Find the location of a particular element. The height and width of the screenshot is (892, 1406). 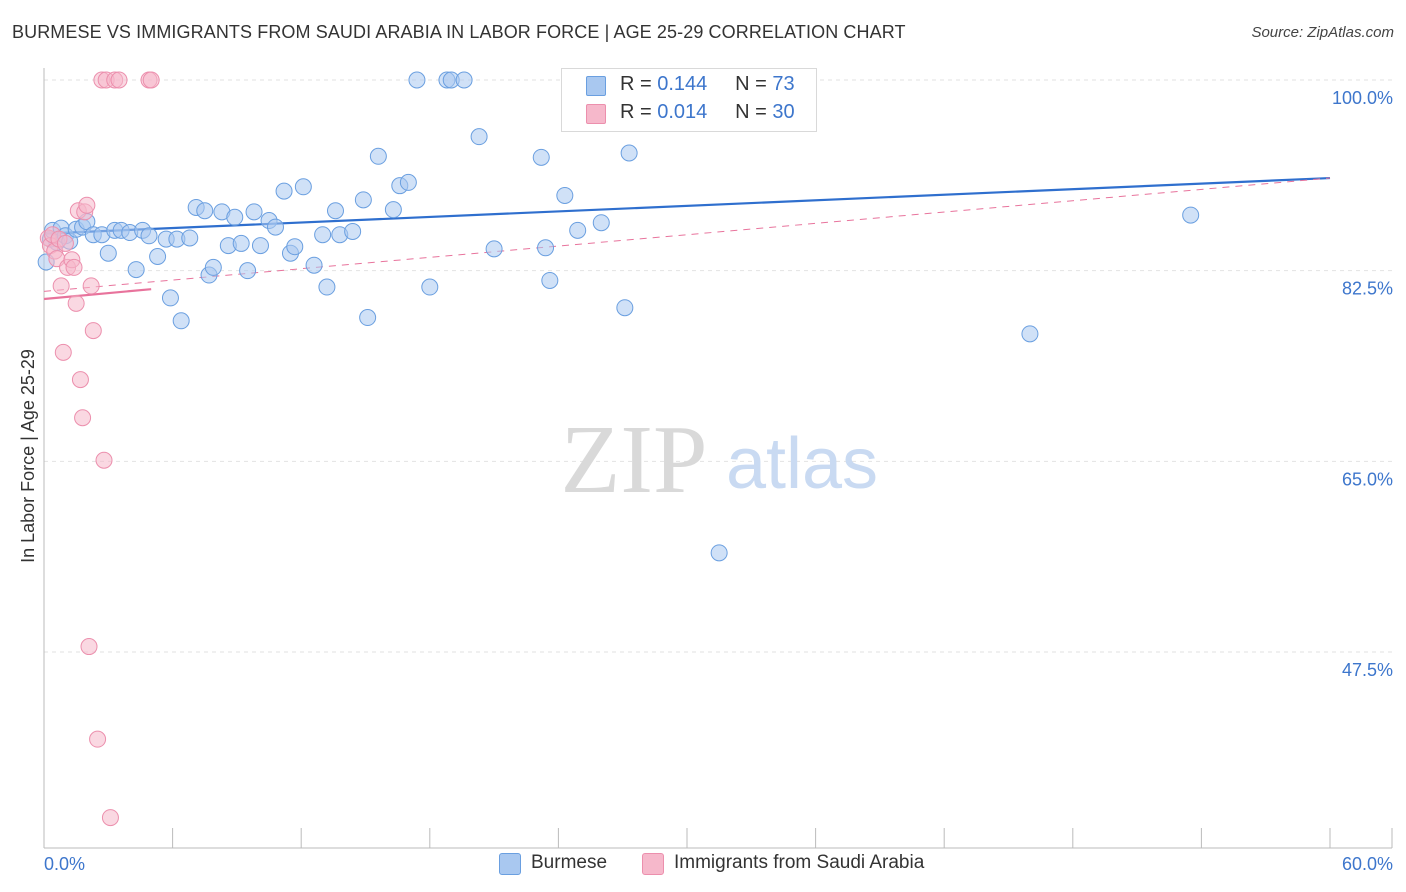

y-axis-label: In Labor Force | Age 25-29 is located at coordinates (28, 456).